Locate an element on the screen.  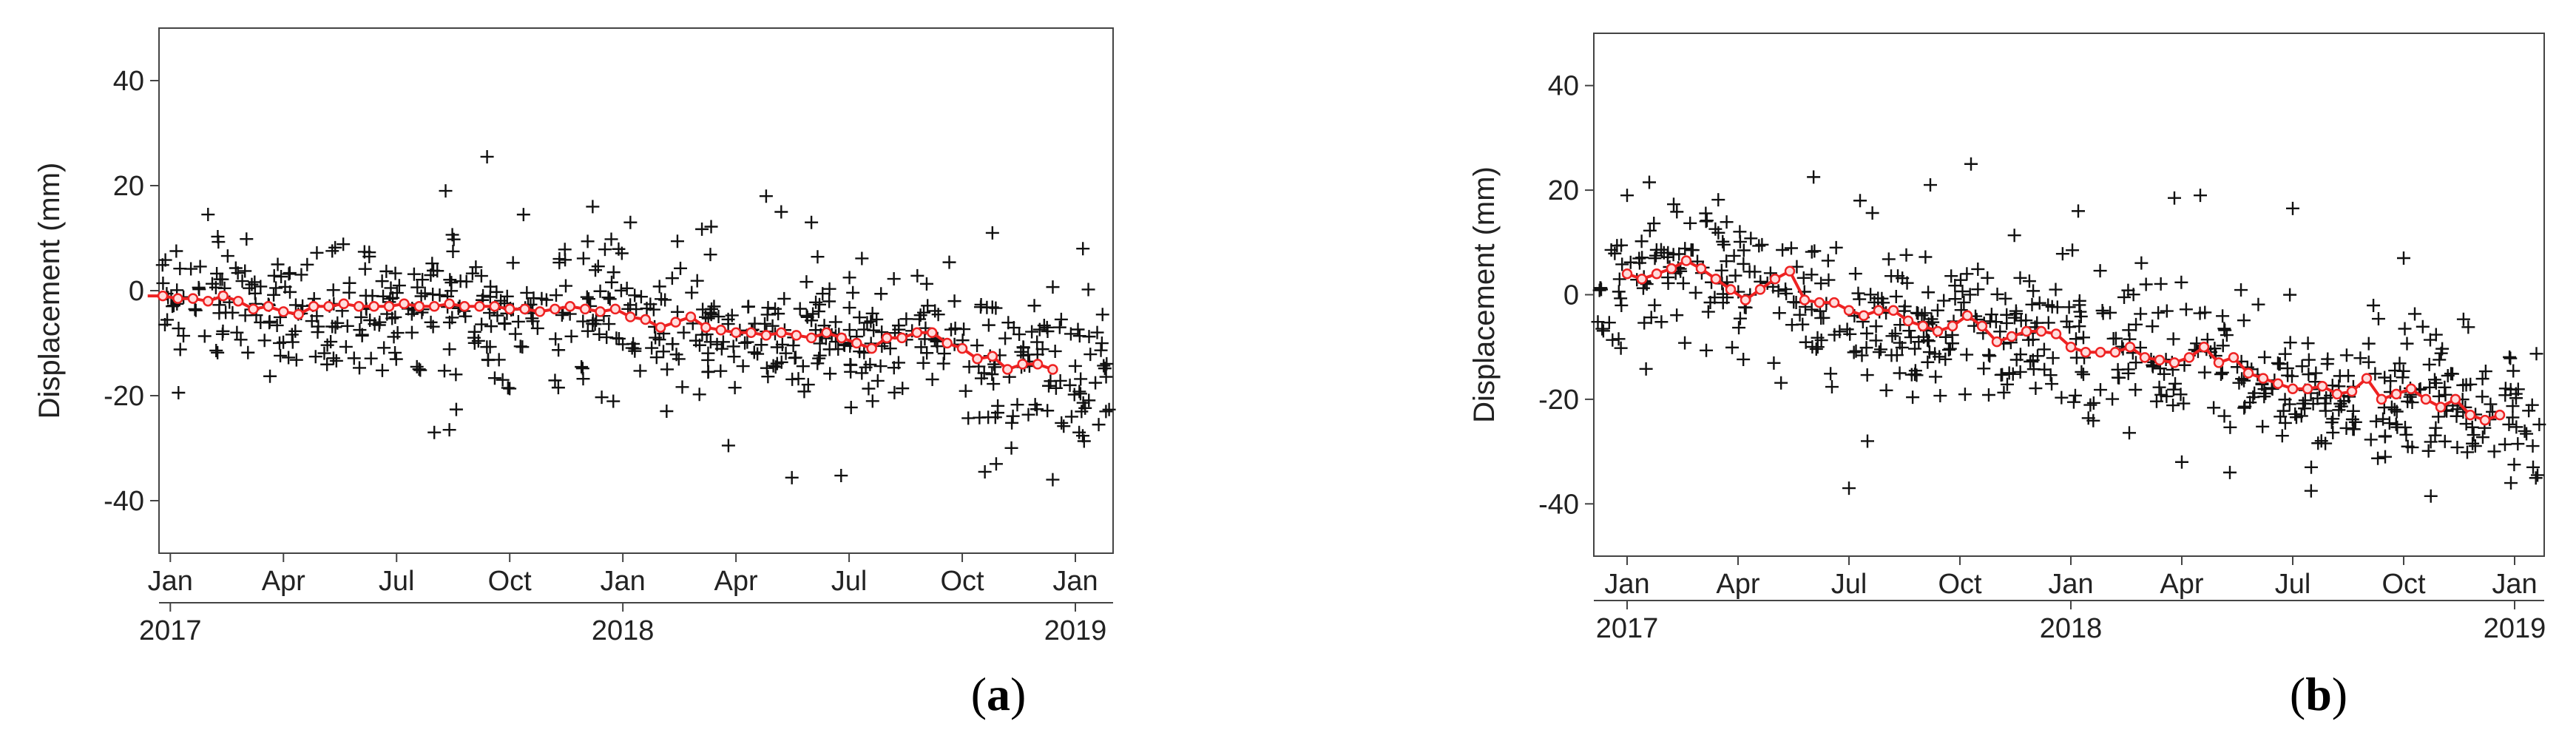
x-month-label: Apr is located at coordinates (1737, 584).